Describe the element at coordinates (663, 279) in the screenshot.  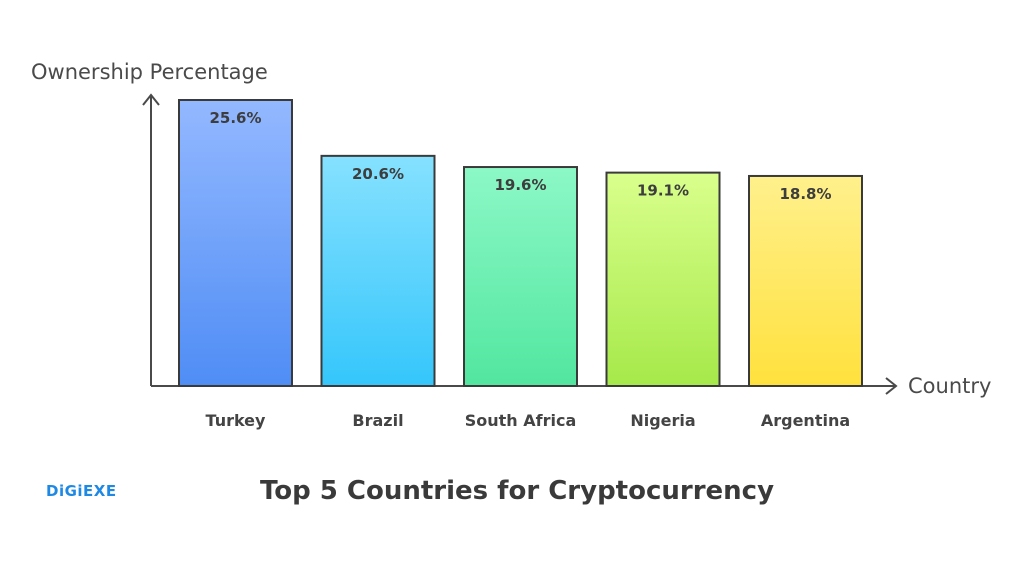
I see `bar-nigeria` at that location.